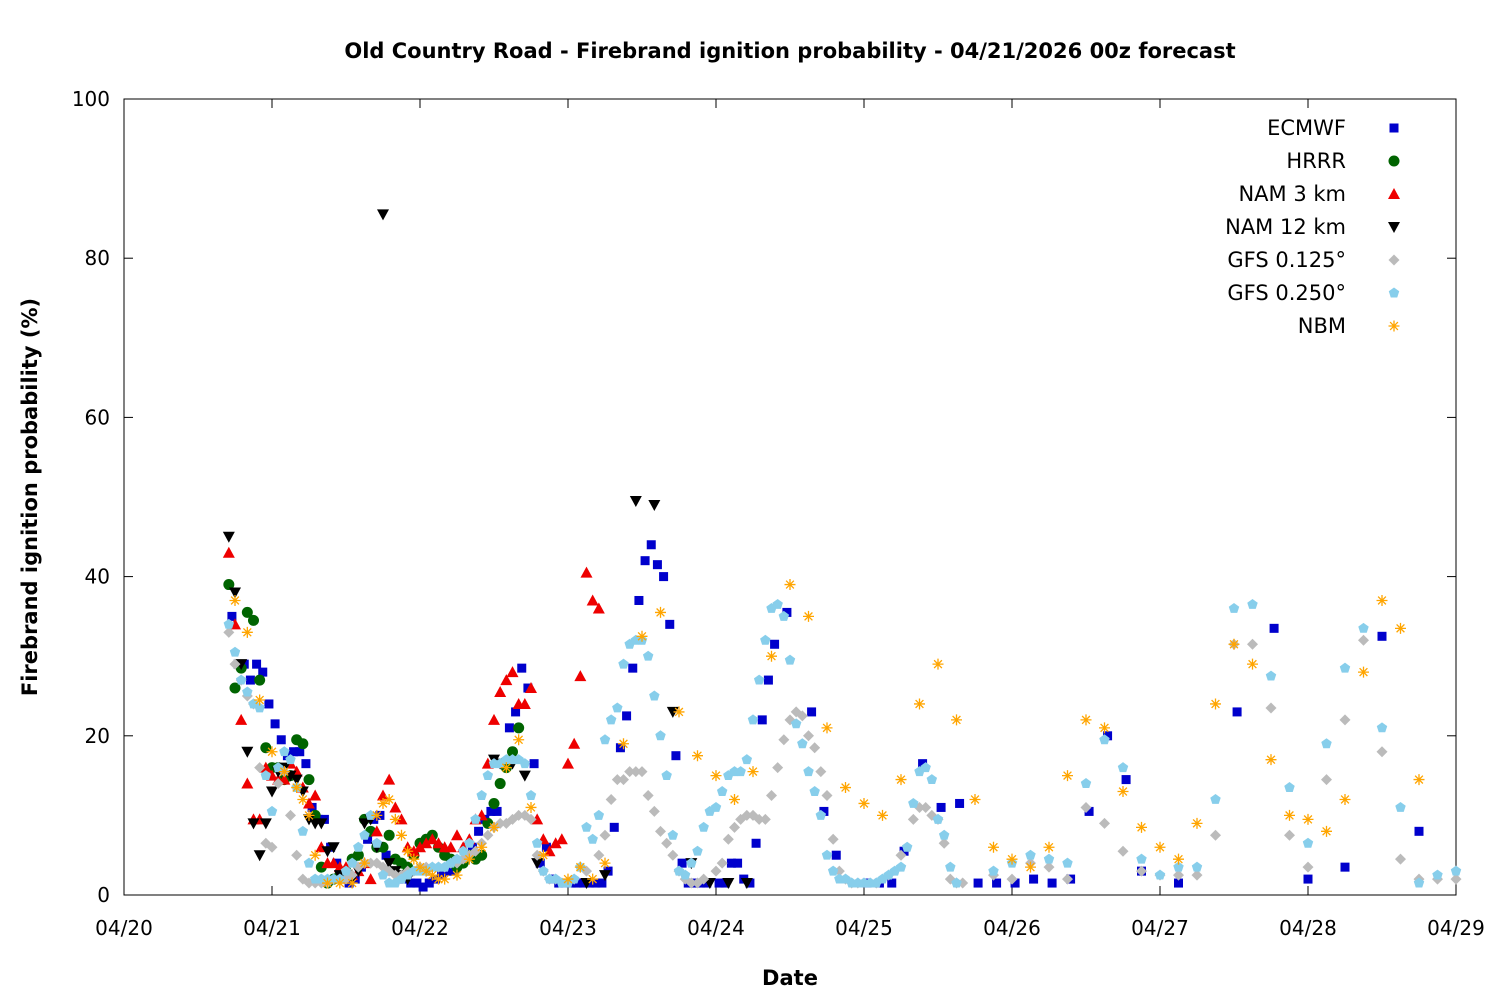 This screenshot has width=1500, height=1000. What do you see at coordinates (1308, 928) in the screenshot?
I see `x-tick-label: 04/28` at bounding box center [1308, 928].